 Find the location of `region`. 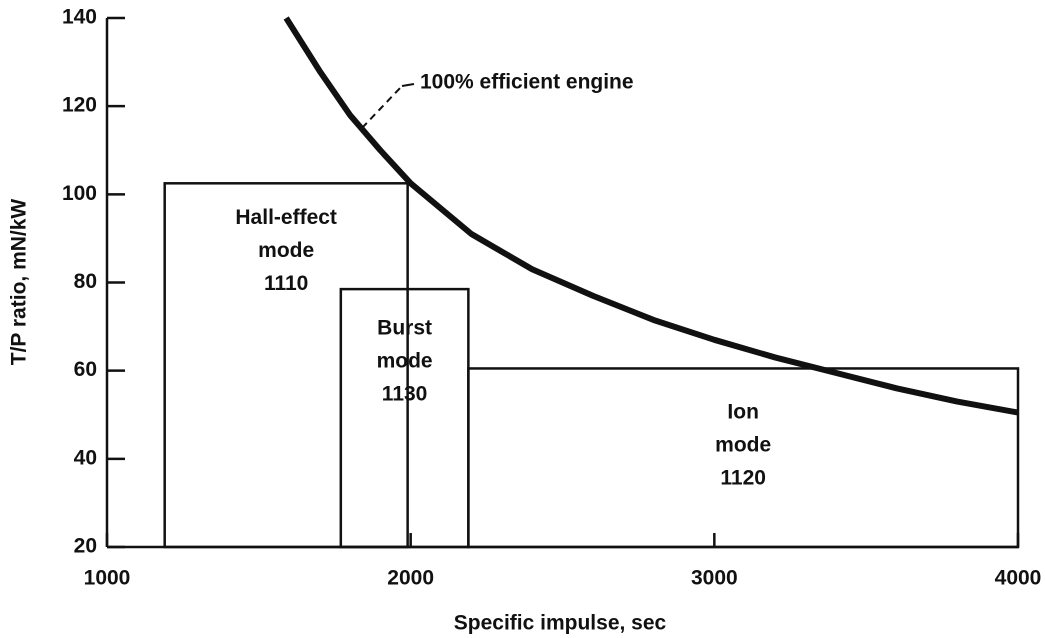

region is located at coordinates (286, 365).